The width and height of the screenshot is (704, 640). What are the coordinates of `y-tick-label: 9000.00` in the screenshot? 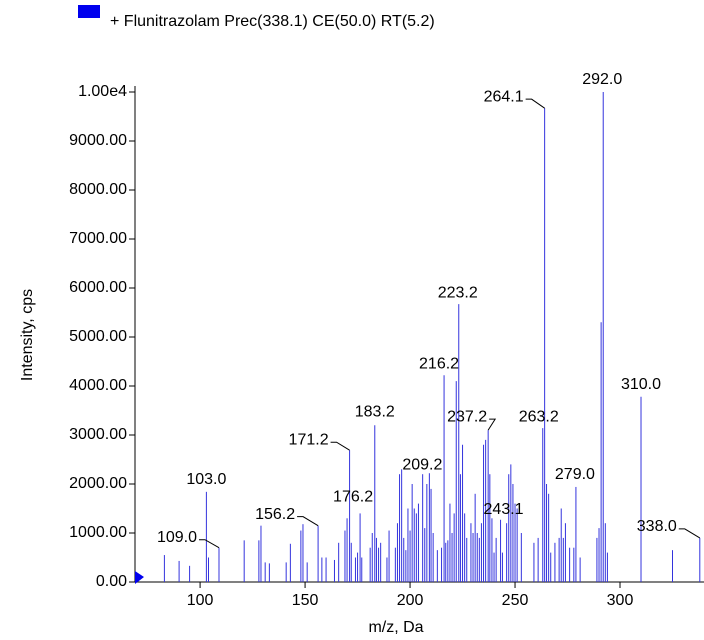 It's located at (98, 140).